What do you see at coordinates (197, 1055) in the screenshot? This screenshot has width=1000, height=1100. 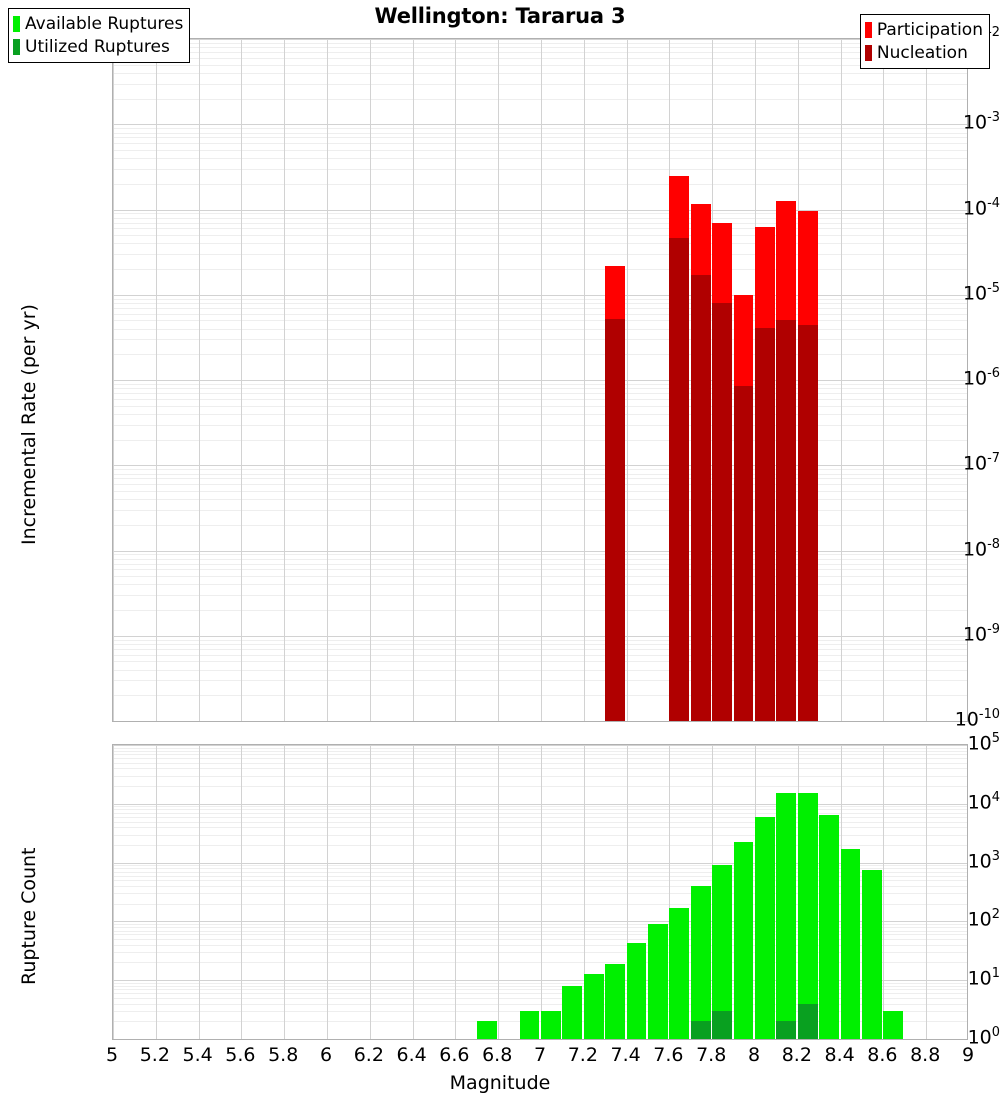 I see `x-axis-tick-label: 5.4` at bounding box center [197, 1055].